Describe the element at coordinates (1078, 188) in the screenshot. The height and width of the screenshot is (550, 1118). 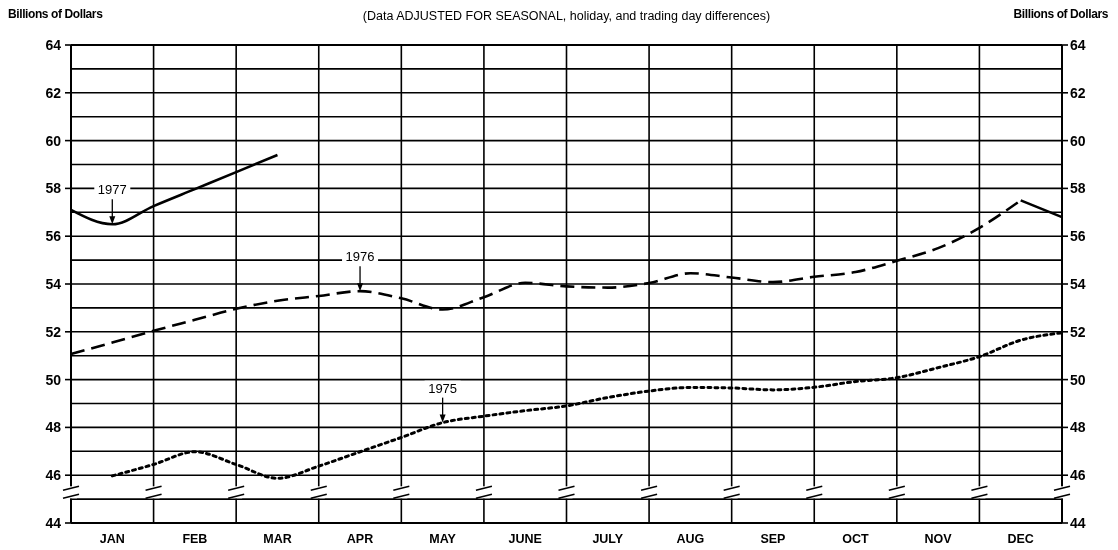
I see `y2-tick-label: 58` at that location.